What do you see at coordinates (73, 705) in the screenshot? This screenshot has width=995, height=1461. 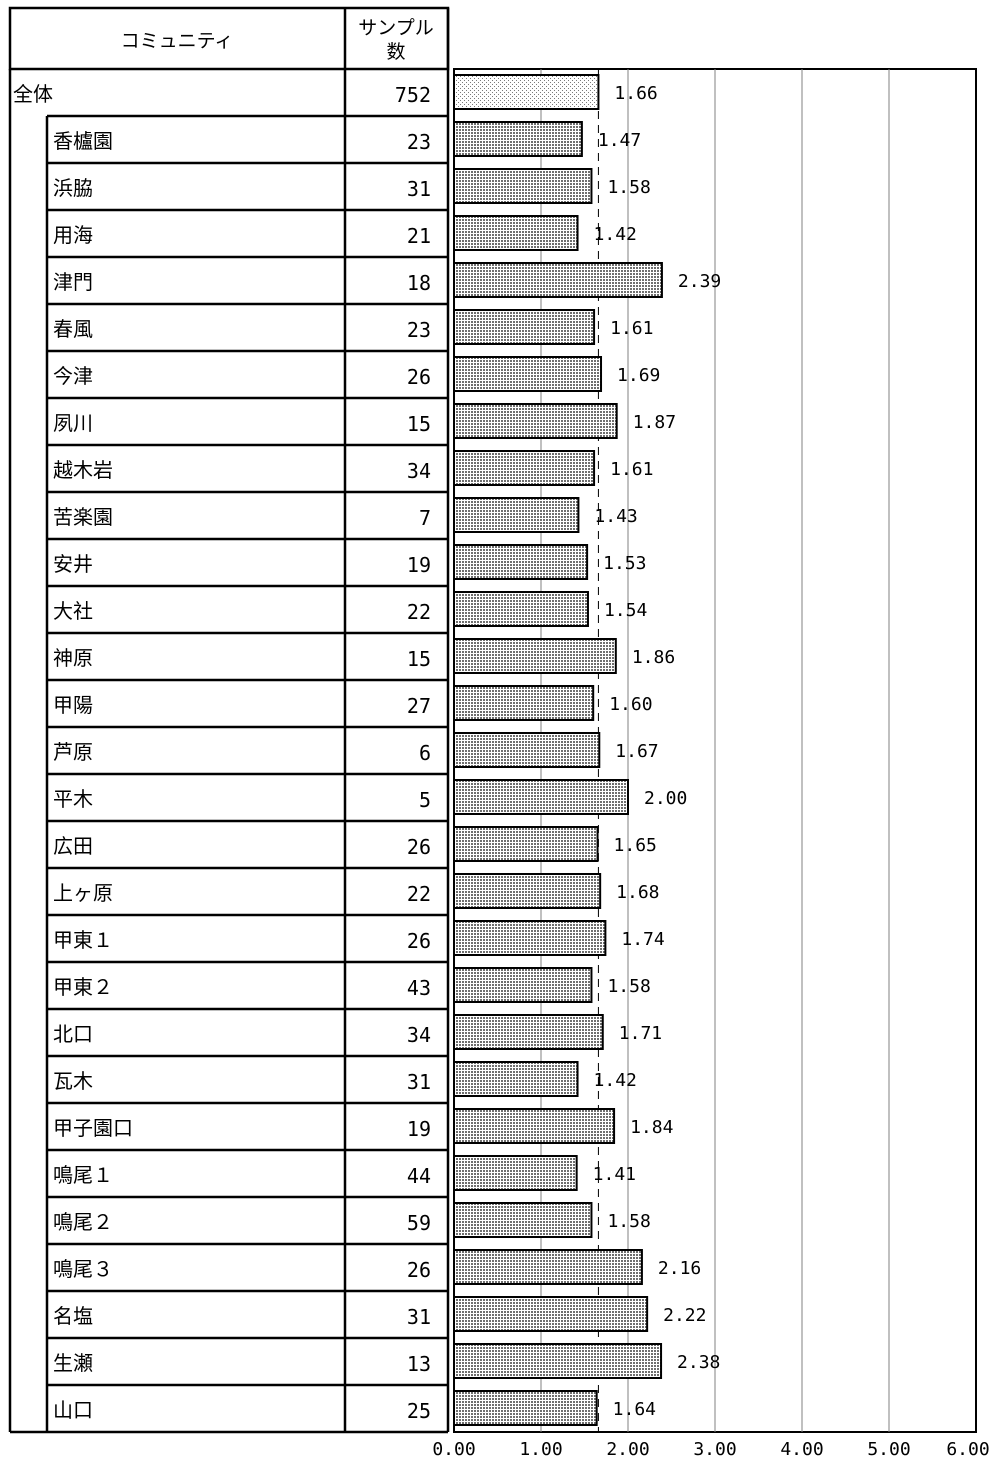 I see `row-label: 甲陽` at bounding box center [73, 705].